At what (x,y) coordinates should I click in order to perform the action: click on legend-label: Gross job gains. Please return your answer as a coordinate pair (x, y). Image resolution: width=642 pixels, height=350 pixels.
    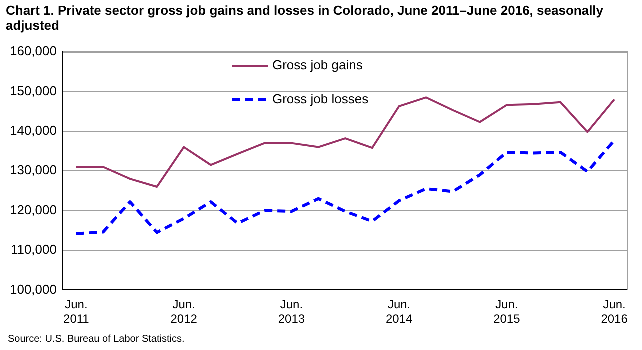
    Looking at the image, I should click on (318, 65).